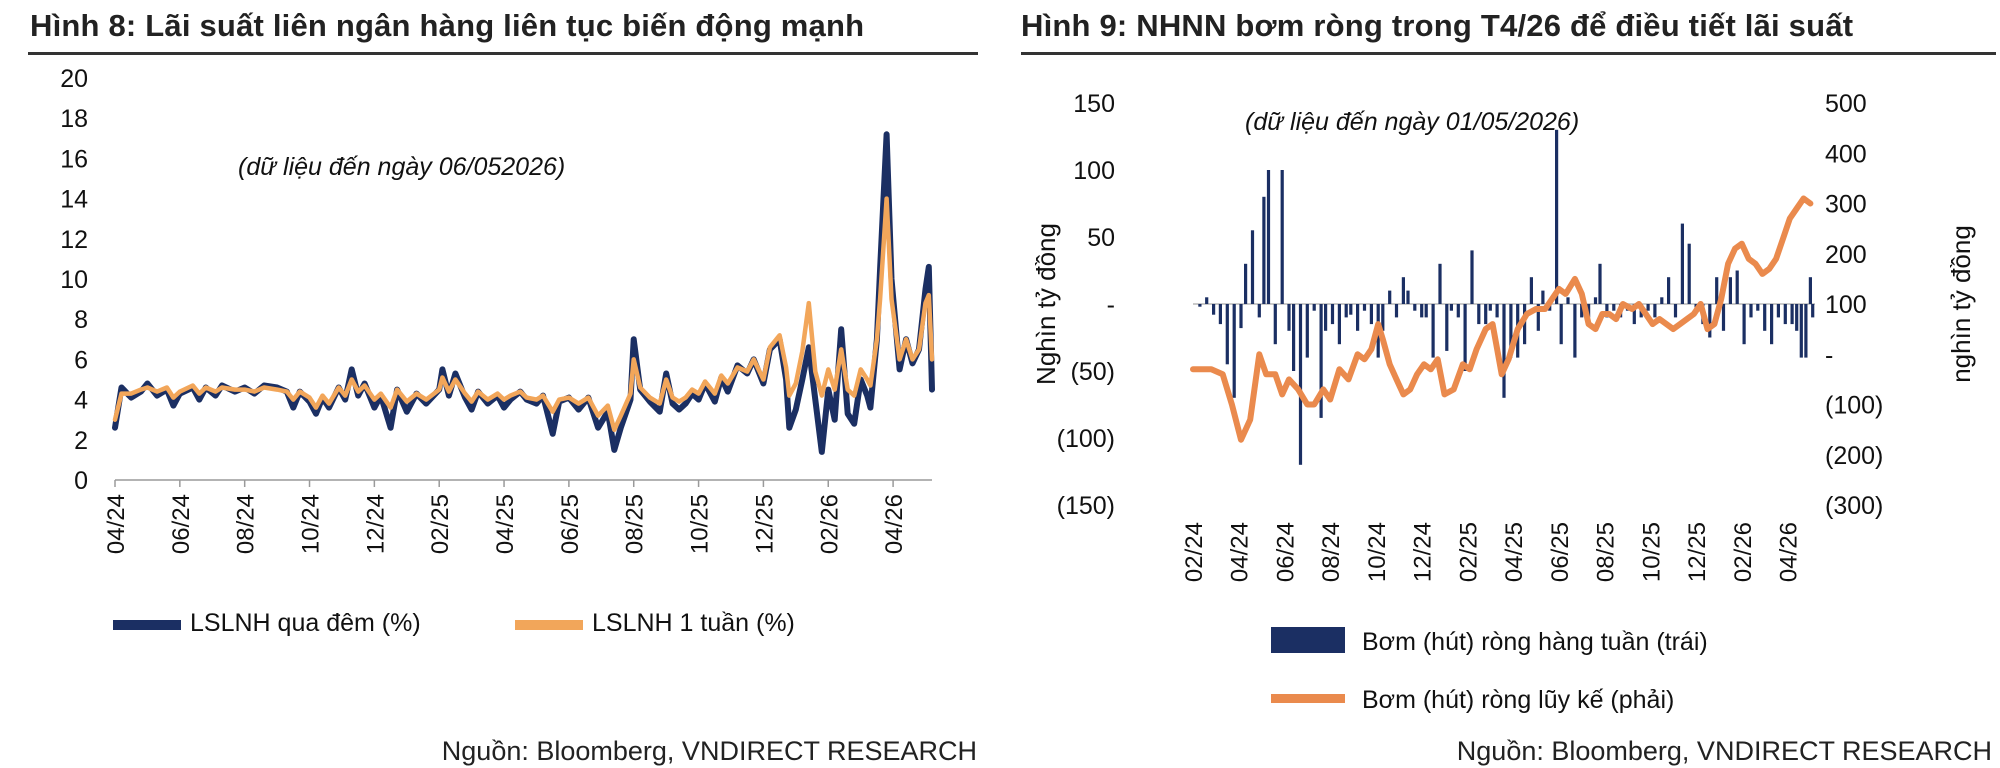  I want to click on y-tick-label: 4, so click(81, 401).